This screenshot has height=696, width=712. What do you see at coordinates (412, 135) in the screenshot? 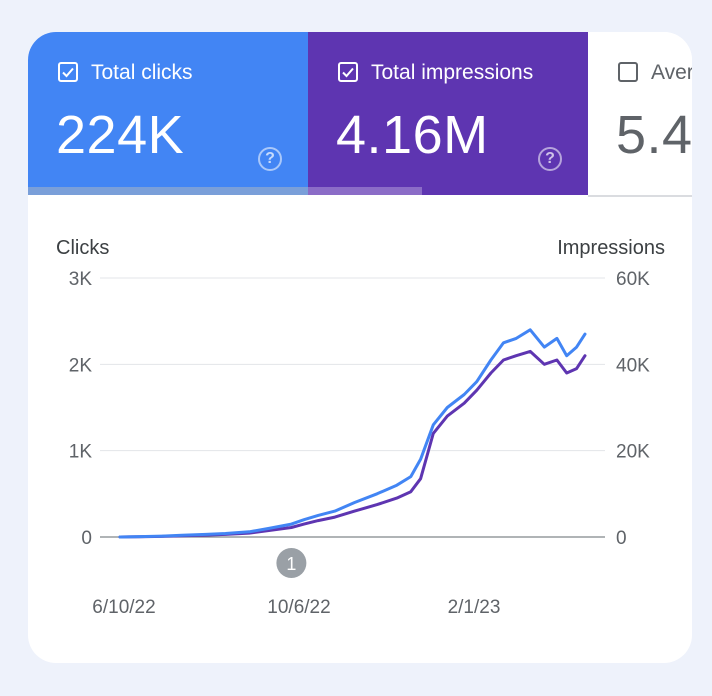
I see `total-impressions-value: 4.16M` at bounding box center [412, 135].